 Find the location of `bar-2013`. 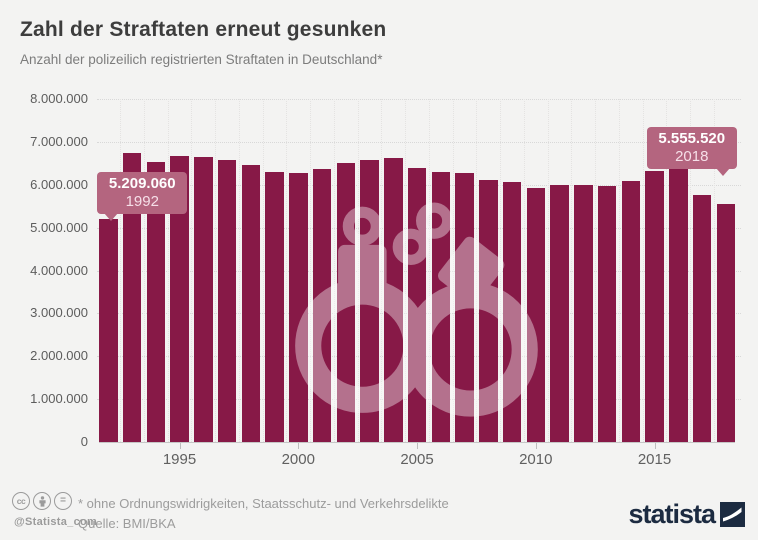

bar-2013 is located at coordinates (607, 314).